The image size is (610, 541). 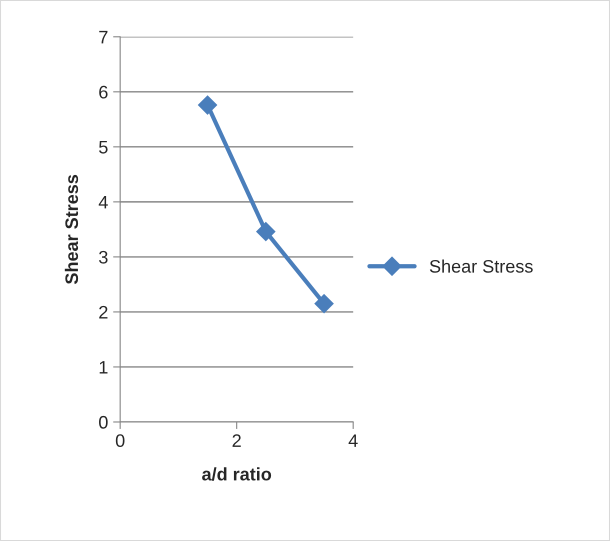 What do you see at coordinates (353, 440) in the screenshot?
I see `x-tick-label: 4` at bounding box center [353, 440].